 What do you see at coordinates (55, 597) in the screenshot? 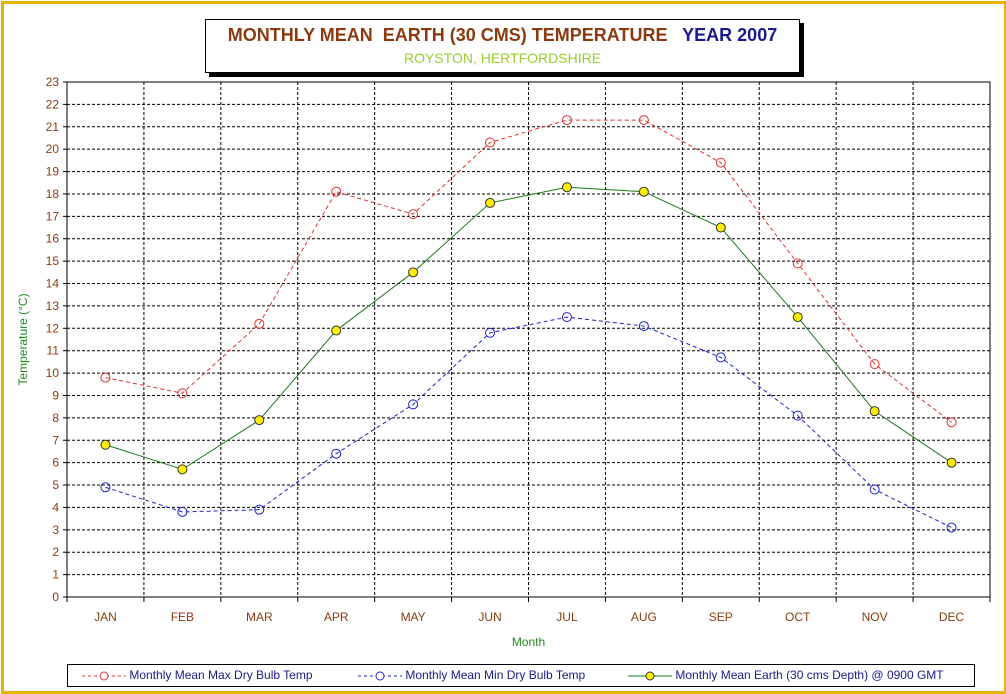
I see `y-tick-label: 0` at bounding box center [55, 597].